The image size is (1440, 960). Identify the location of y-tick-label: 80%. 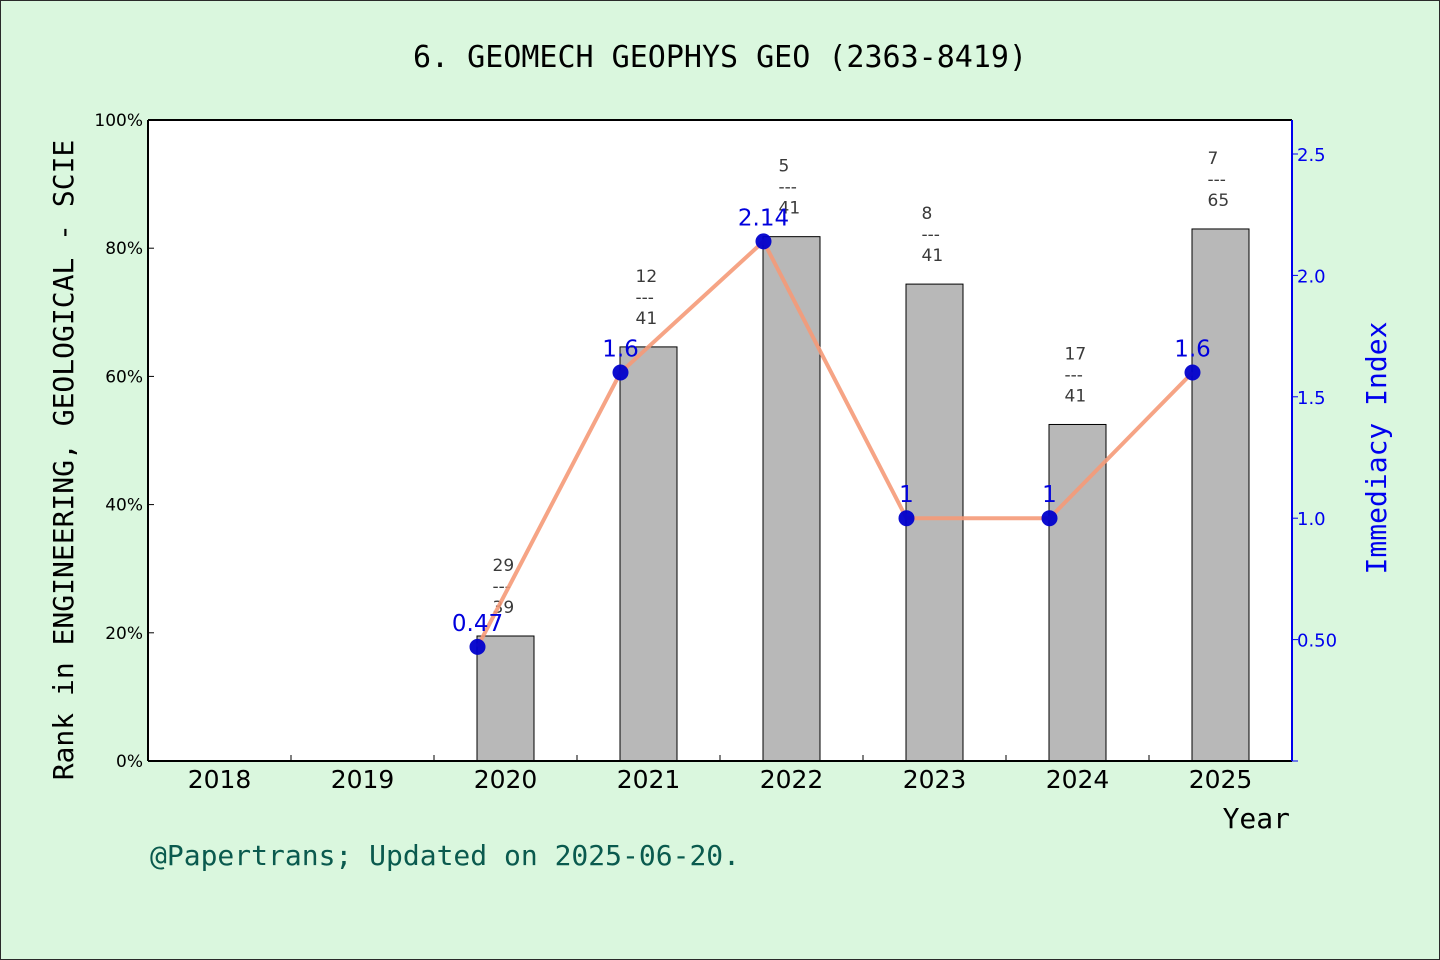
(124, 249).